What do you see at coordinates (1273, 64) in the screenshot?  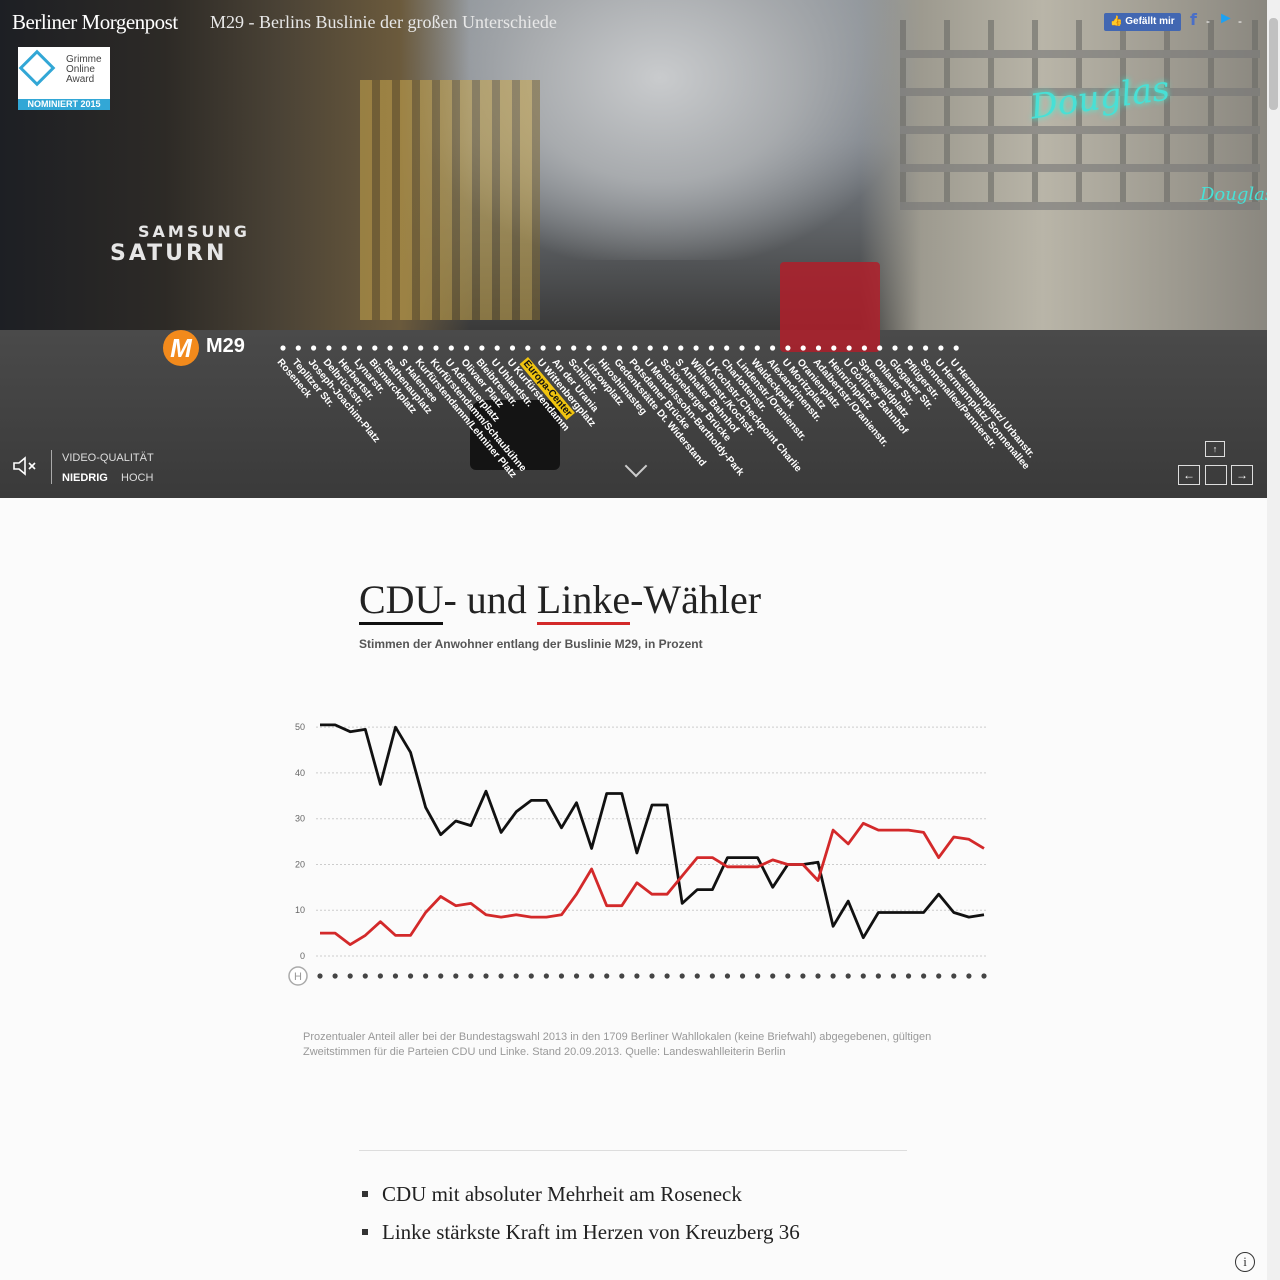 I see `scrollbar-thumb` at bounding box center [1273, 64].